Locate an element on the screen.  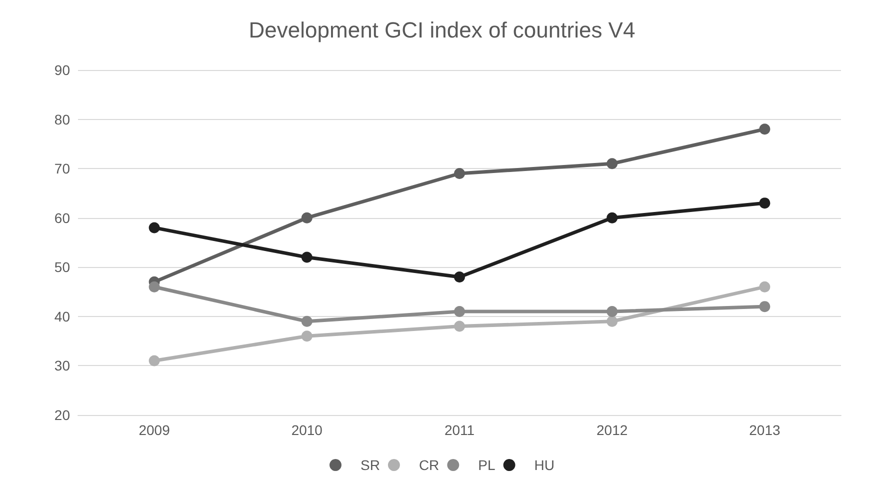
y-tick-label: 50 is located at coordinates (62, 267).